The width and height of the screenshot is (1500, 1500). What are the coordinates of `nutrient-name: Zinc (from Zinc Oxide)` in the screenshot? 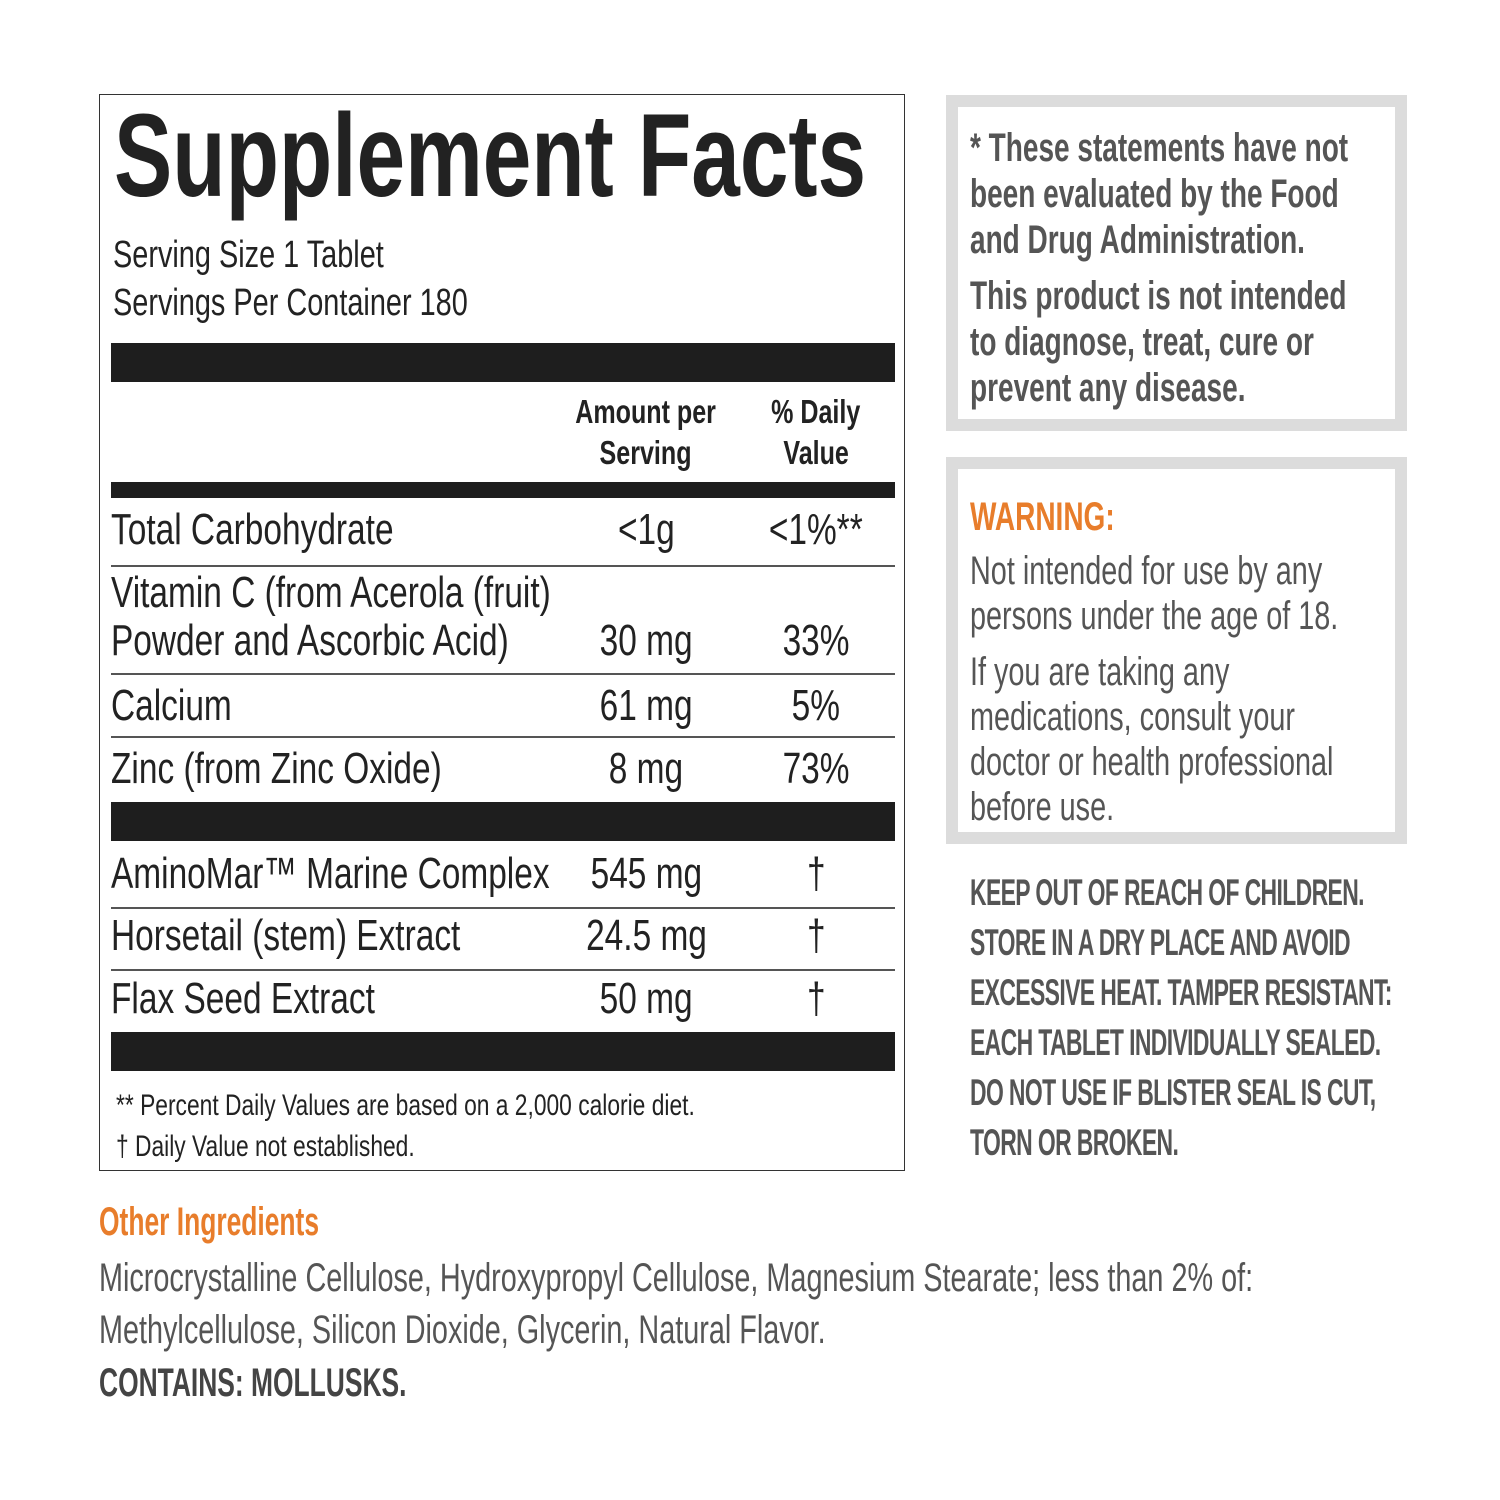 It's located at (276, 768).